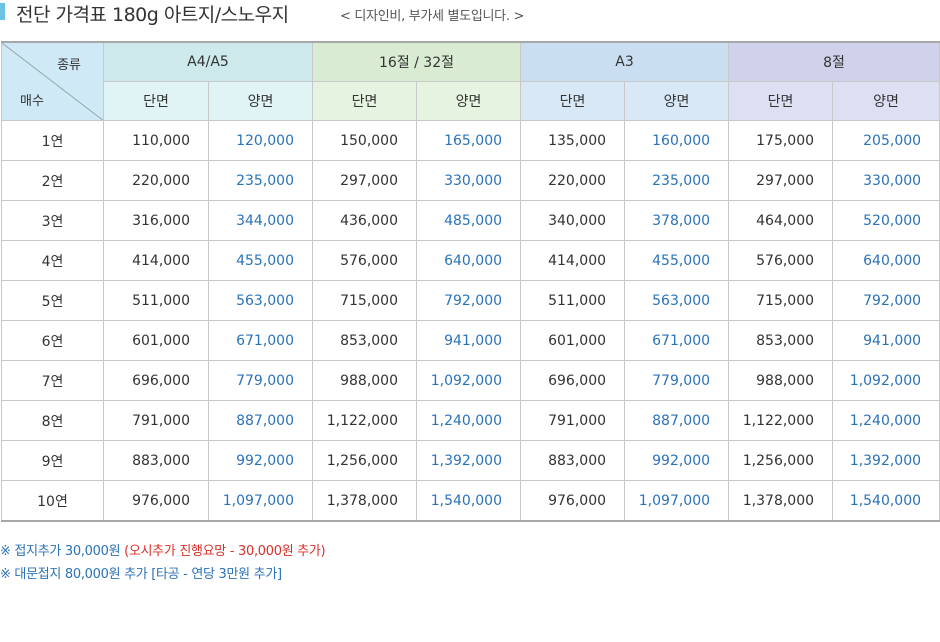 Image resolution: width=940 pixels, height=642 pixels. I want to click on price-cell-double: 485,000, so click(468, 220).